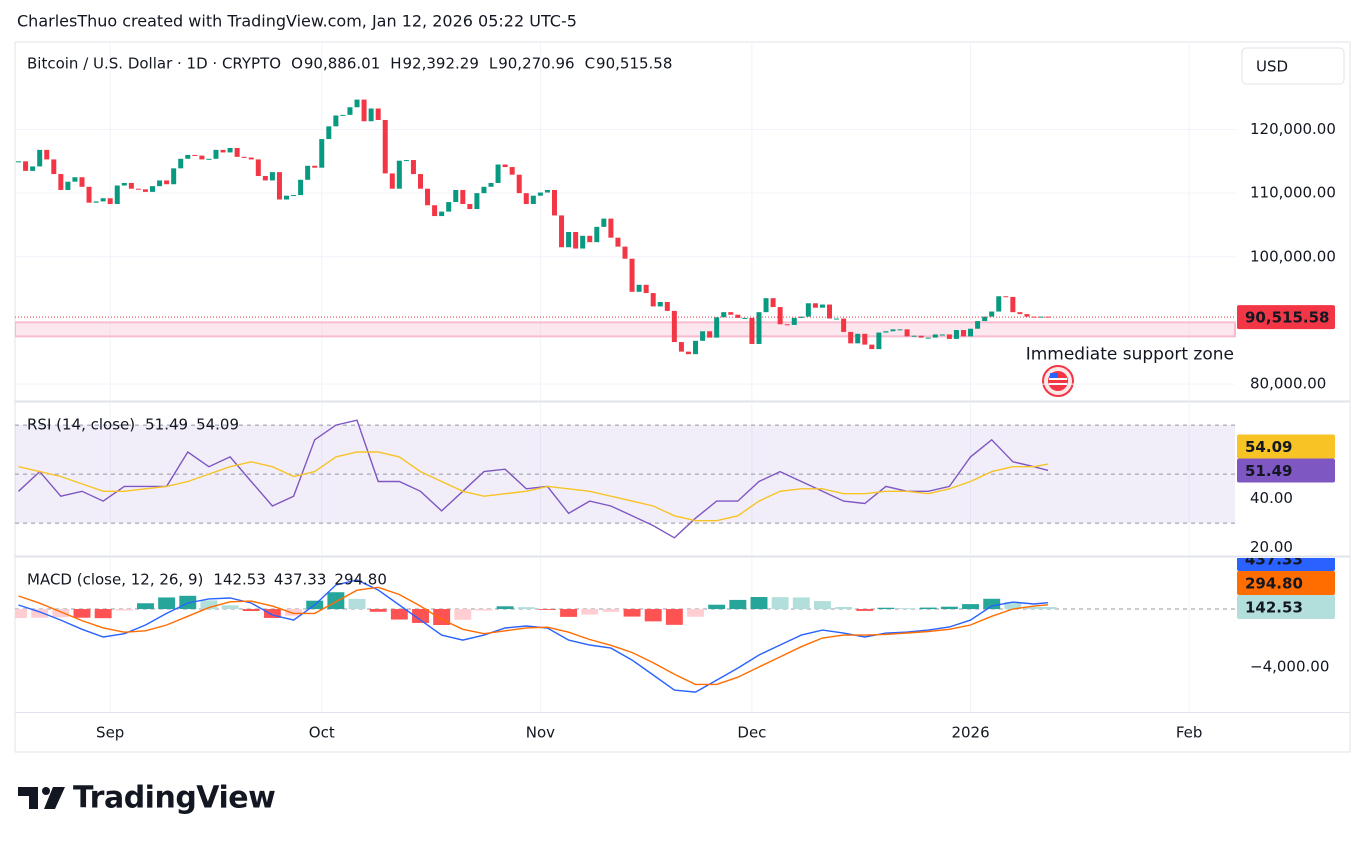 Image resolution: width=1367 pixels, height=843 pixels. I want to click on y-tick-label: 100,000.00, so click(1293, 256).